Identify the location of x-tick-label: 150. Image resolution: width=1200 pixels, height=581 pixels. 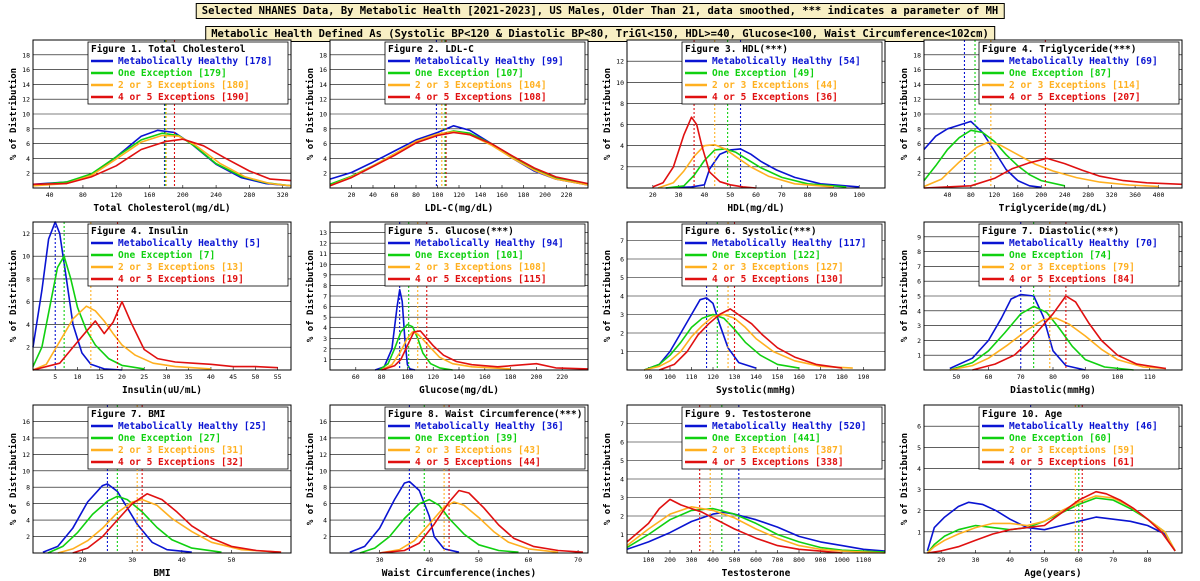
(778, 377).